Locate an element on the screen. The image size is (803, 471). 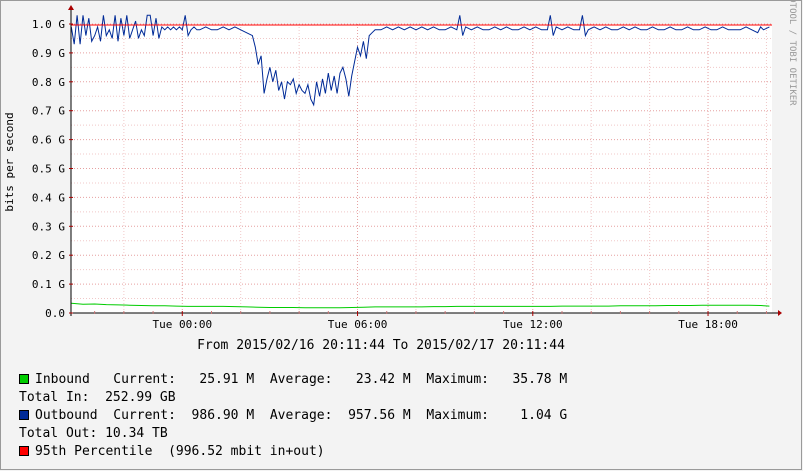
y-tick-label: 0.1 G is located at coordinates (48, 284).